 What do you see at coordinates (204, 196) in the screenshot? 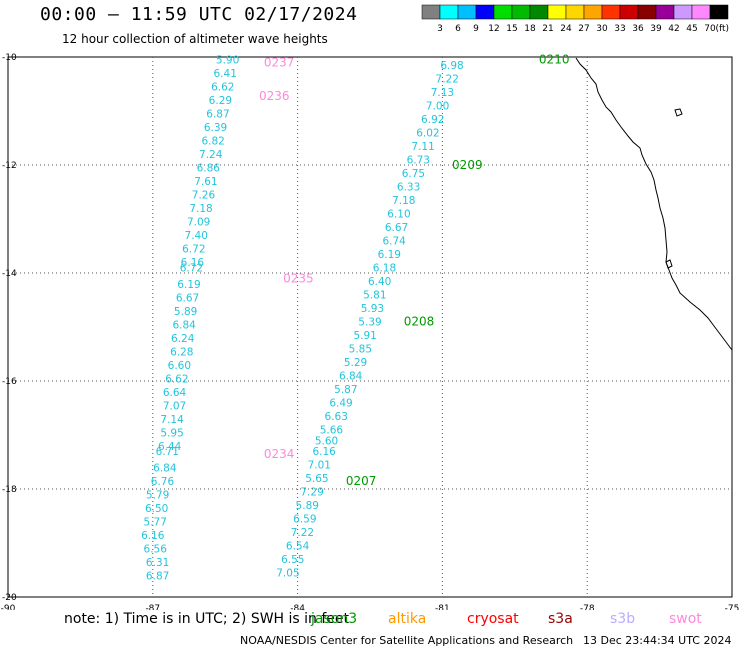
I see `wave-height-value: 7.26` at bounding box center [204, 196].